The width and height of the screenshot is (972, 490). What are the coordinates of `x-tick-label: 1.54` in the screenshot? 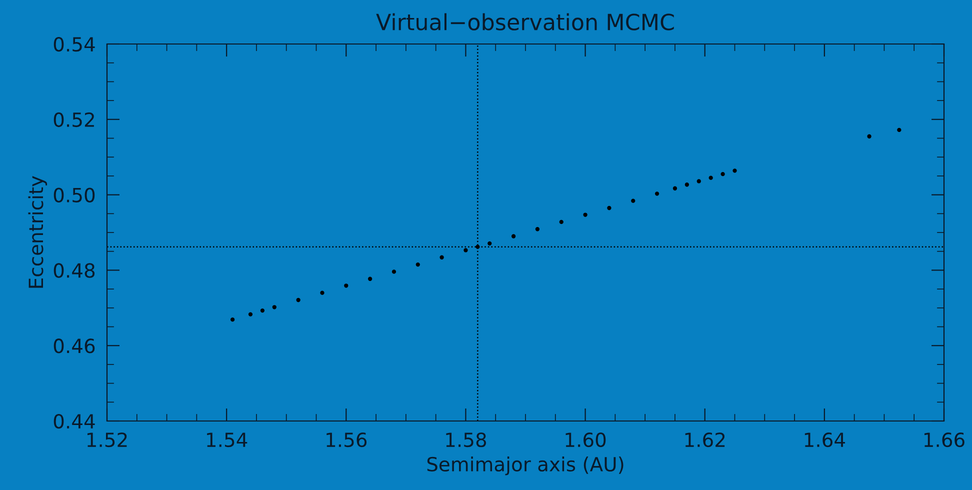 It's located at (227, 440).